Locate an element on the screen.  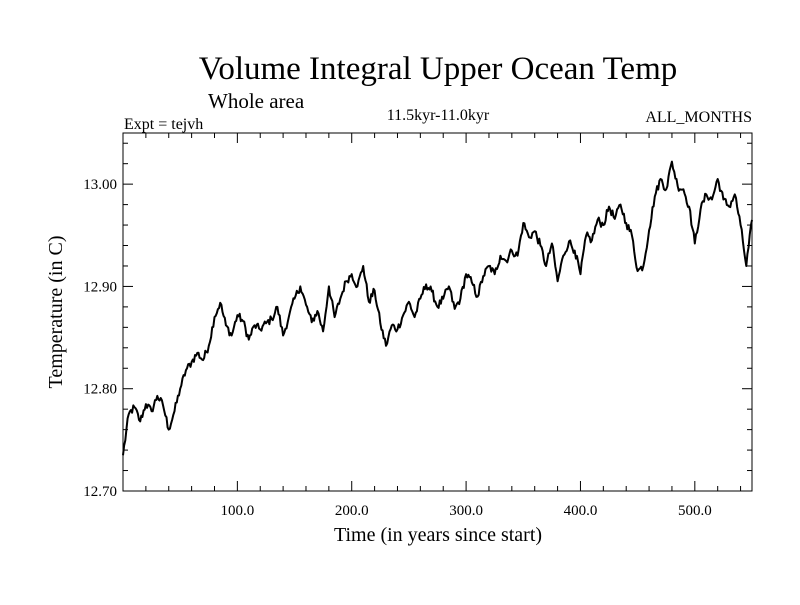
period-label: 11.5kyr-11.0kyr is located at coordinates (438, 115).